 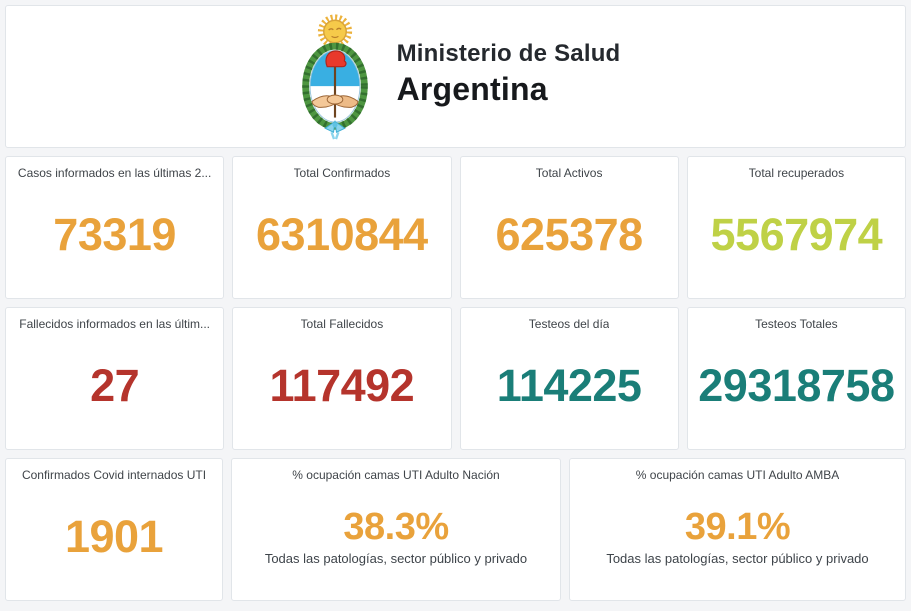 I want to click on stat-value: 114225, so click(x=569, y=386).